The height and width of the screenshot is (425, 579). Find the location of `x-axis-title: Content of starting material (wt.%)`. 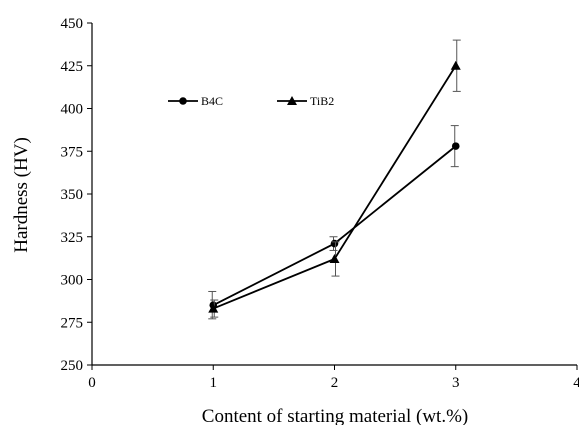

x-axis-title: Content of starting material (wt.%) is located at coordinates (335, 415).